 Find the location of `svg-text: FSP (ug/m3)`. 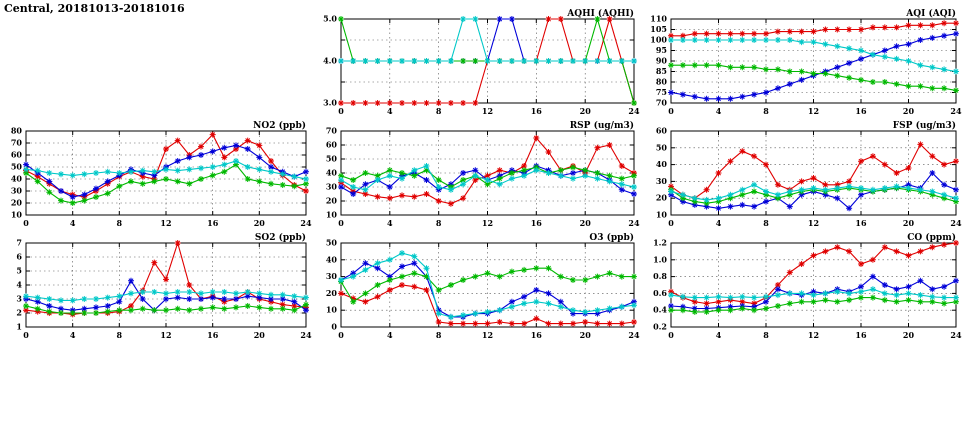

svg-text: FSP (ug/m3) is located at coordinates (924, 125).